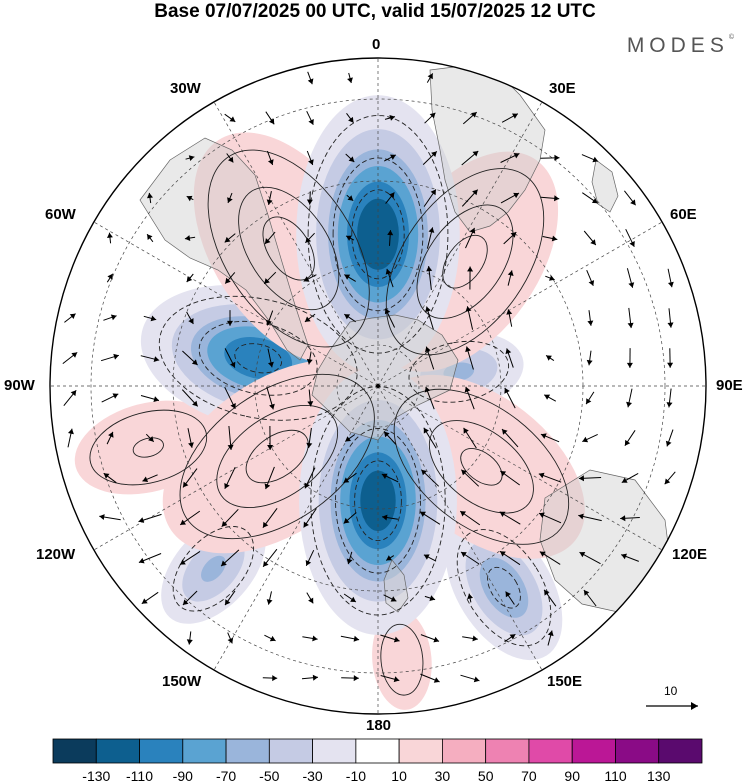 The image size is (750, 783). What do you see at coordinates (224, 249) in the screenshot?
I see `south-america-landmass` at bounding box center [224, 249].